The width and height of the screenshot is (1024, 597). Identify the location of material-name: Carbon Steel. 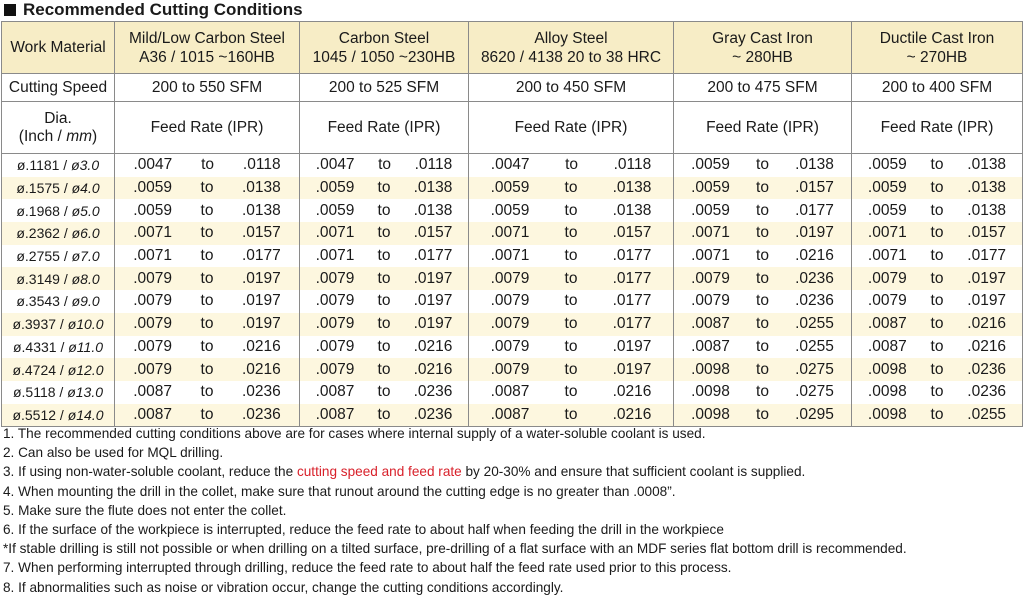
(384, 38).